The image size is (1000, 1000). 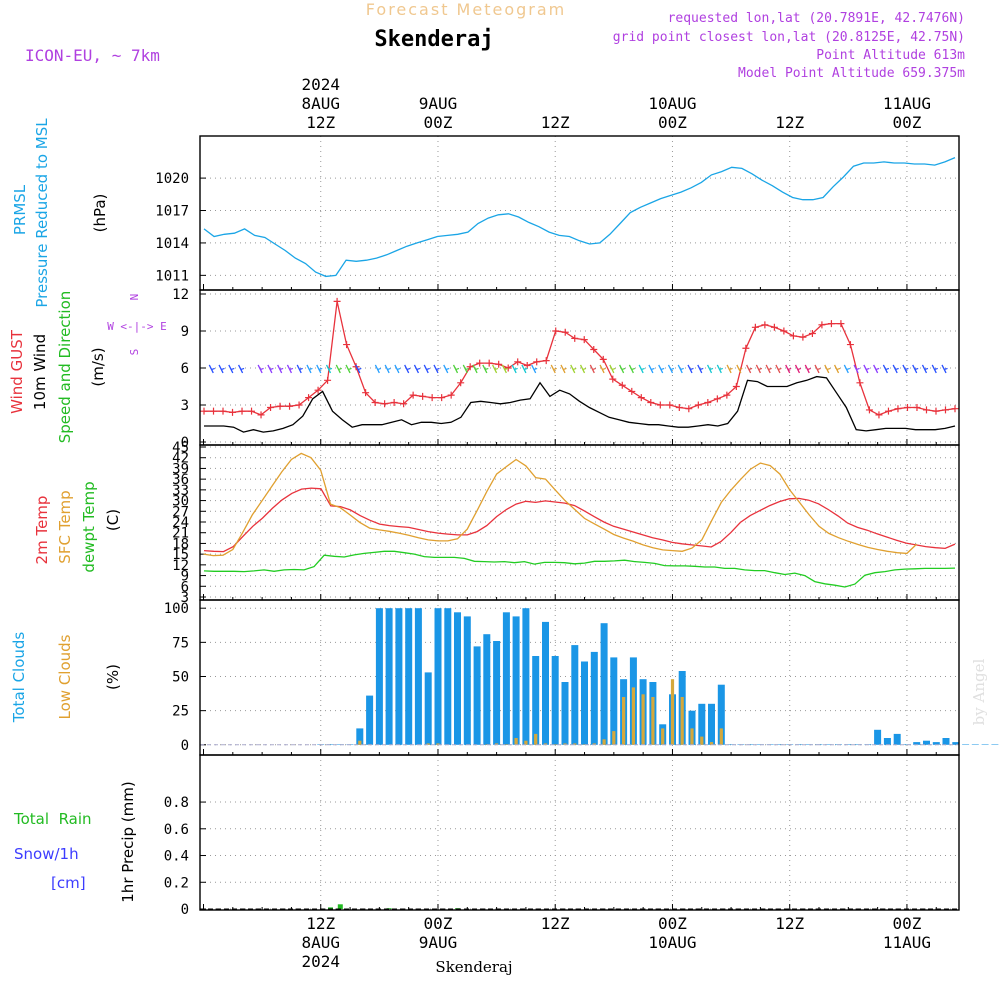 I want to click on clouds-ytick-label: 100, so click(x=176, y=609).